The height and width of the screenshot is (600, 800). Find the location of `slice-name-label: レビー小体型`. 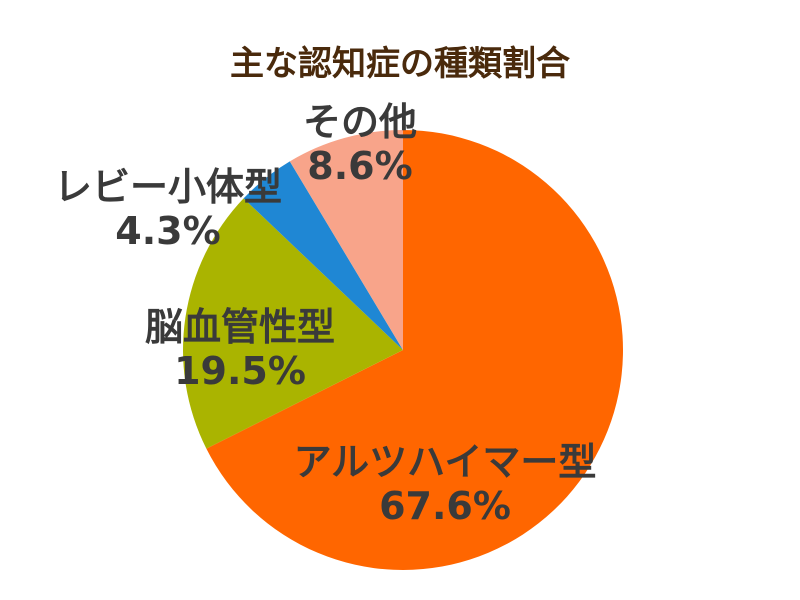

slice-name-label: レビー小体型 is located at coordinates (168, 187).